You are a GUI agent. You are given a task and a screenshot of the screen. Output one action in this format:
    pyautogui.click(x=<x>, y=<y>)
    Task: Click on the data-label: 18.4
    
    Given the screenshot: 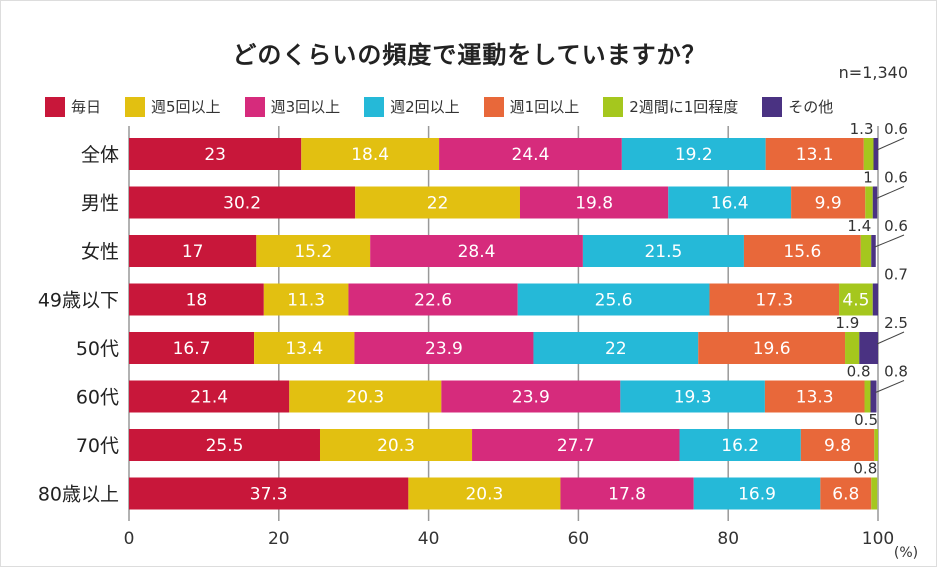 What is the action you would take?
    pyautogui.click(x=370, y=155)
    